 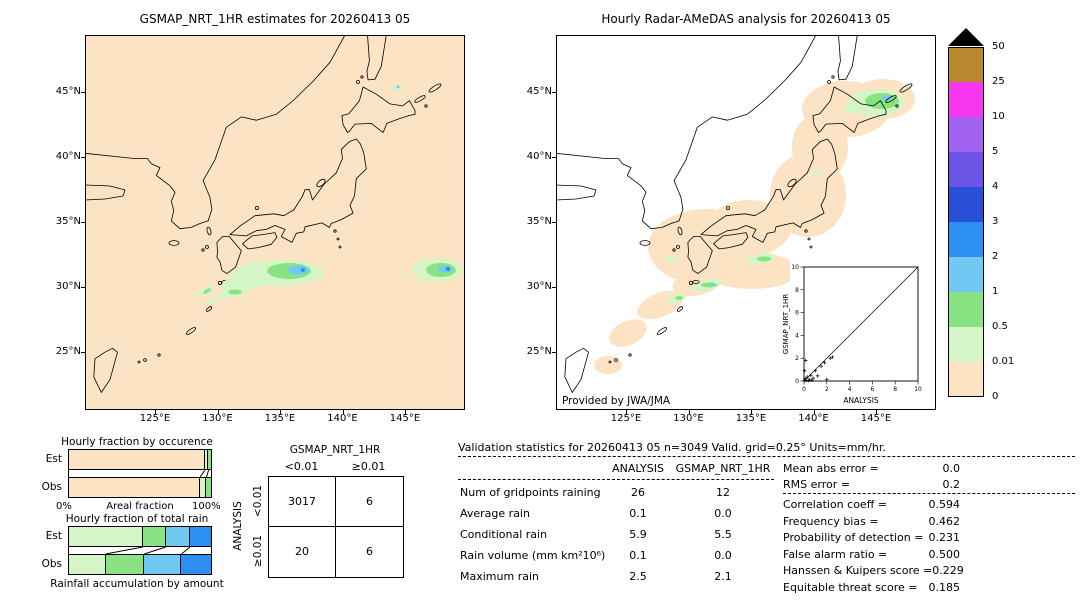 I want to click on inset-y-tick-label: 6, so click(x=797, y=313).